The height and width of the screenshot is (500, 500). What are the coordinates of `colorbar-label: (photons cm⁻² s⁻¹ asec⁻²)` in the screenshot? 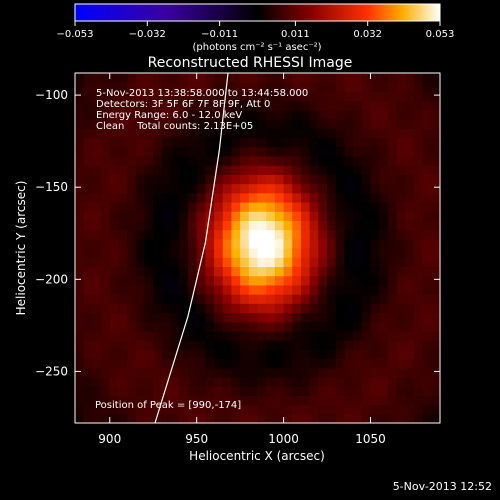 It's located at (256, 47).